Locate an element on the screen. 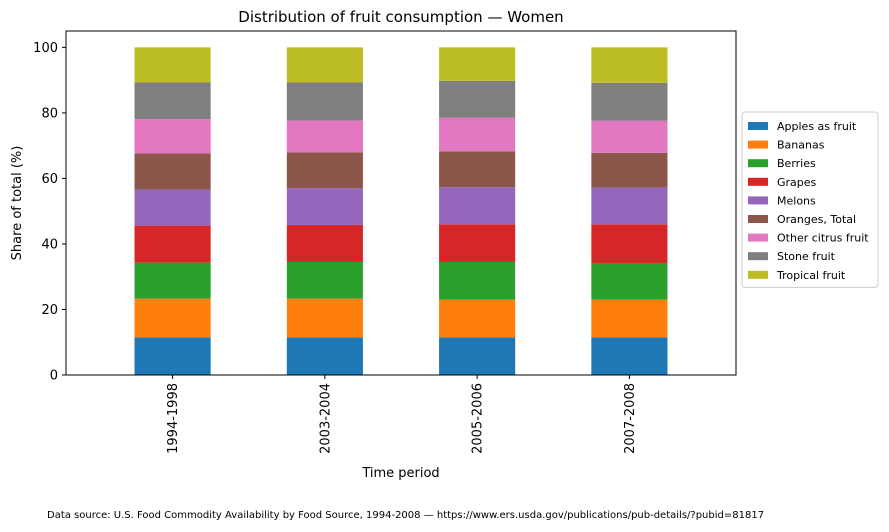  legend-label-2: Berries is located at coordinates (796, 163).